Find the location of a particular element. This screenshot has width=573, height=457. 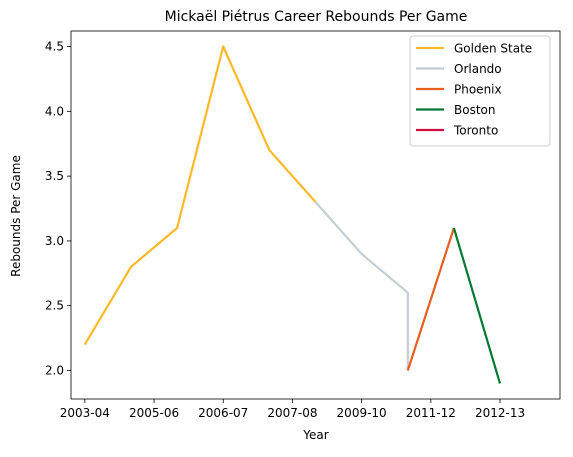

x-tick-label: 2003-04 is located at coordinates (85, 413).